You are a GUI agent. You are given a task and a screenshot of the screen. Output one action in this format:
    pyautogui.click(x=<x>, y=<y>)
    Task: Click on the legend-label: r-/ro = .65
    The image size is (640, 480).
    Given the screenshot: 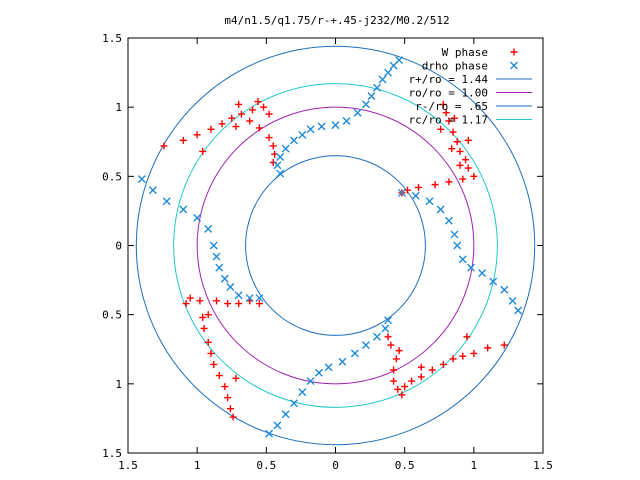 What is the action you would take?
    pyautogui.click(x=451, y=106)
    